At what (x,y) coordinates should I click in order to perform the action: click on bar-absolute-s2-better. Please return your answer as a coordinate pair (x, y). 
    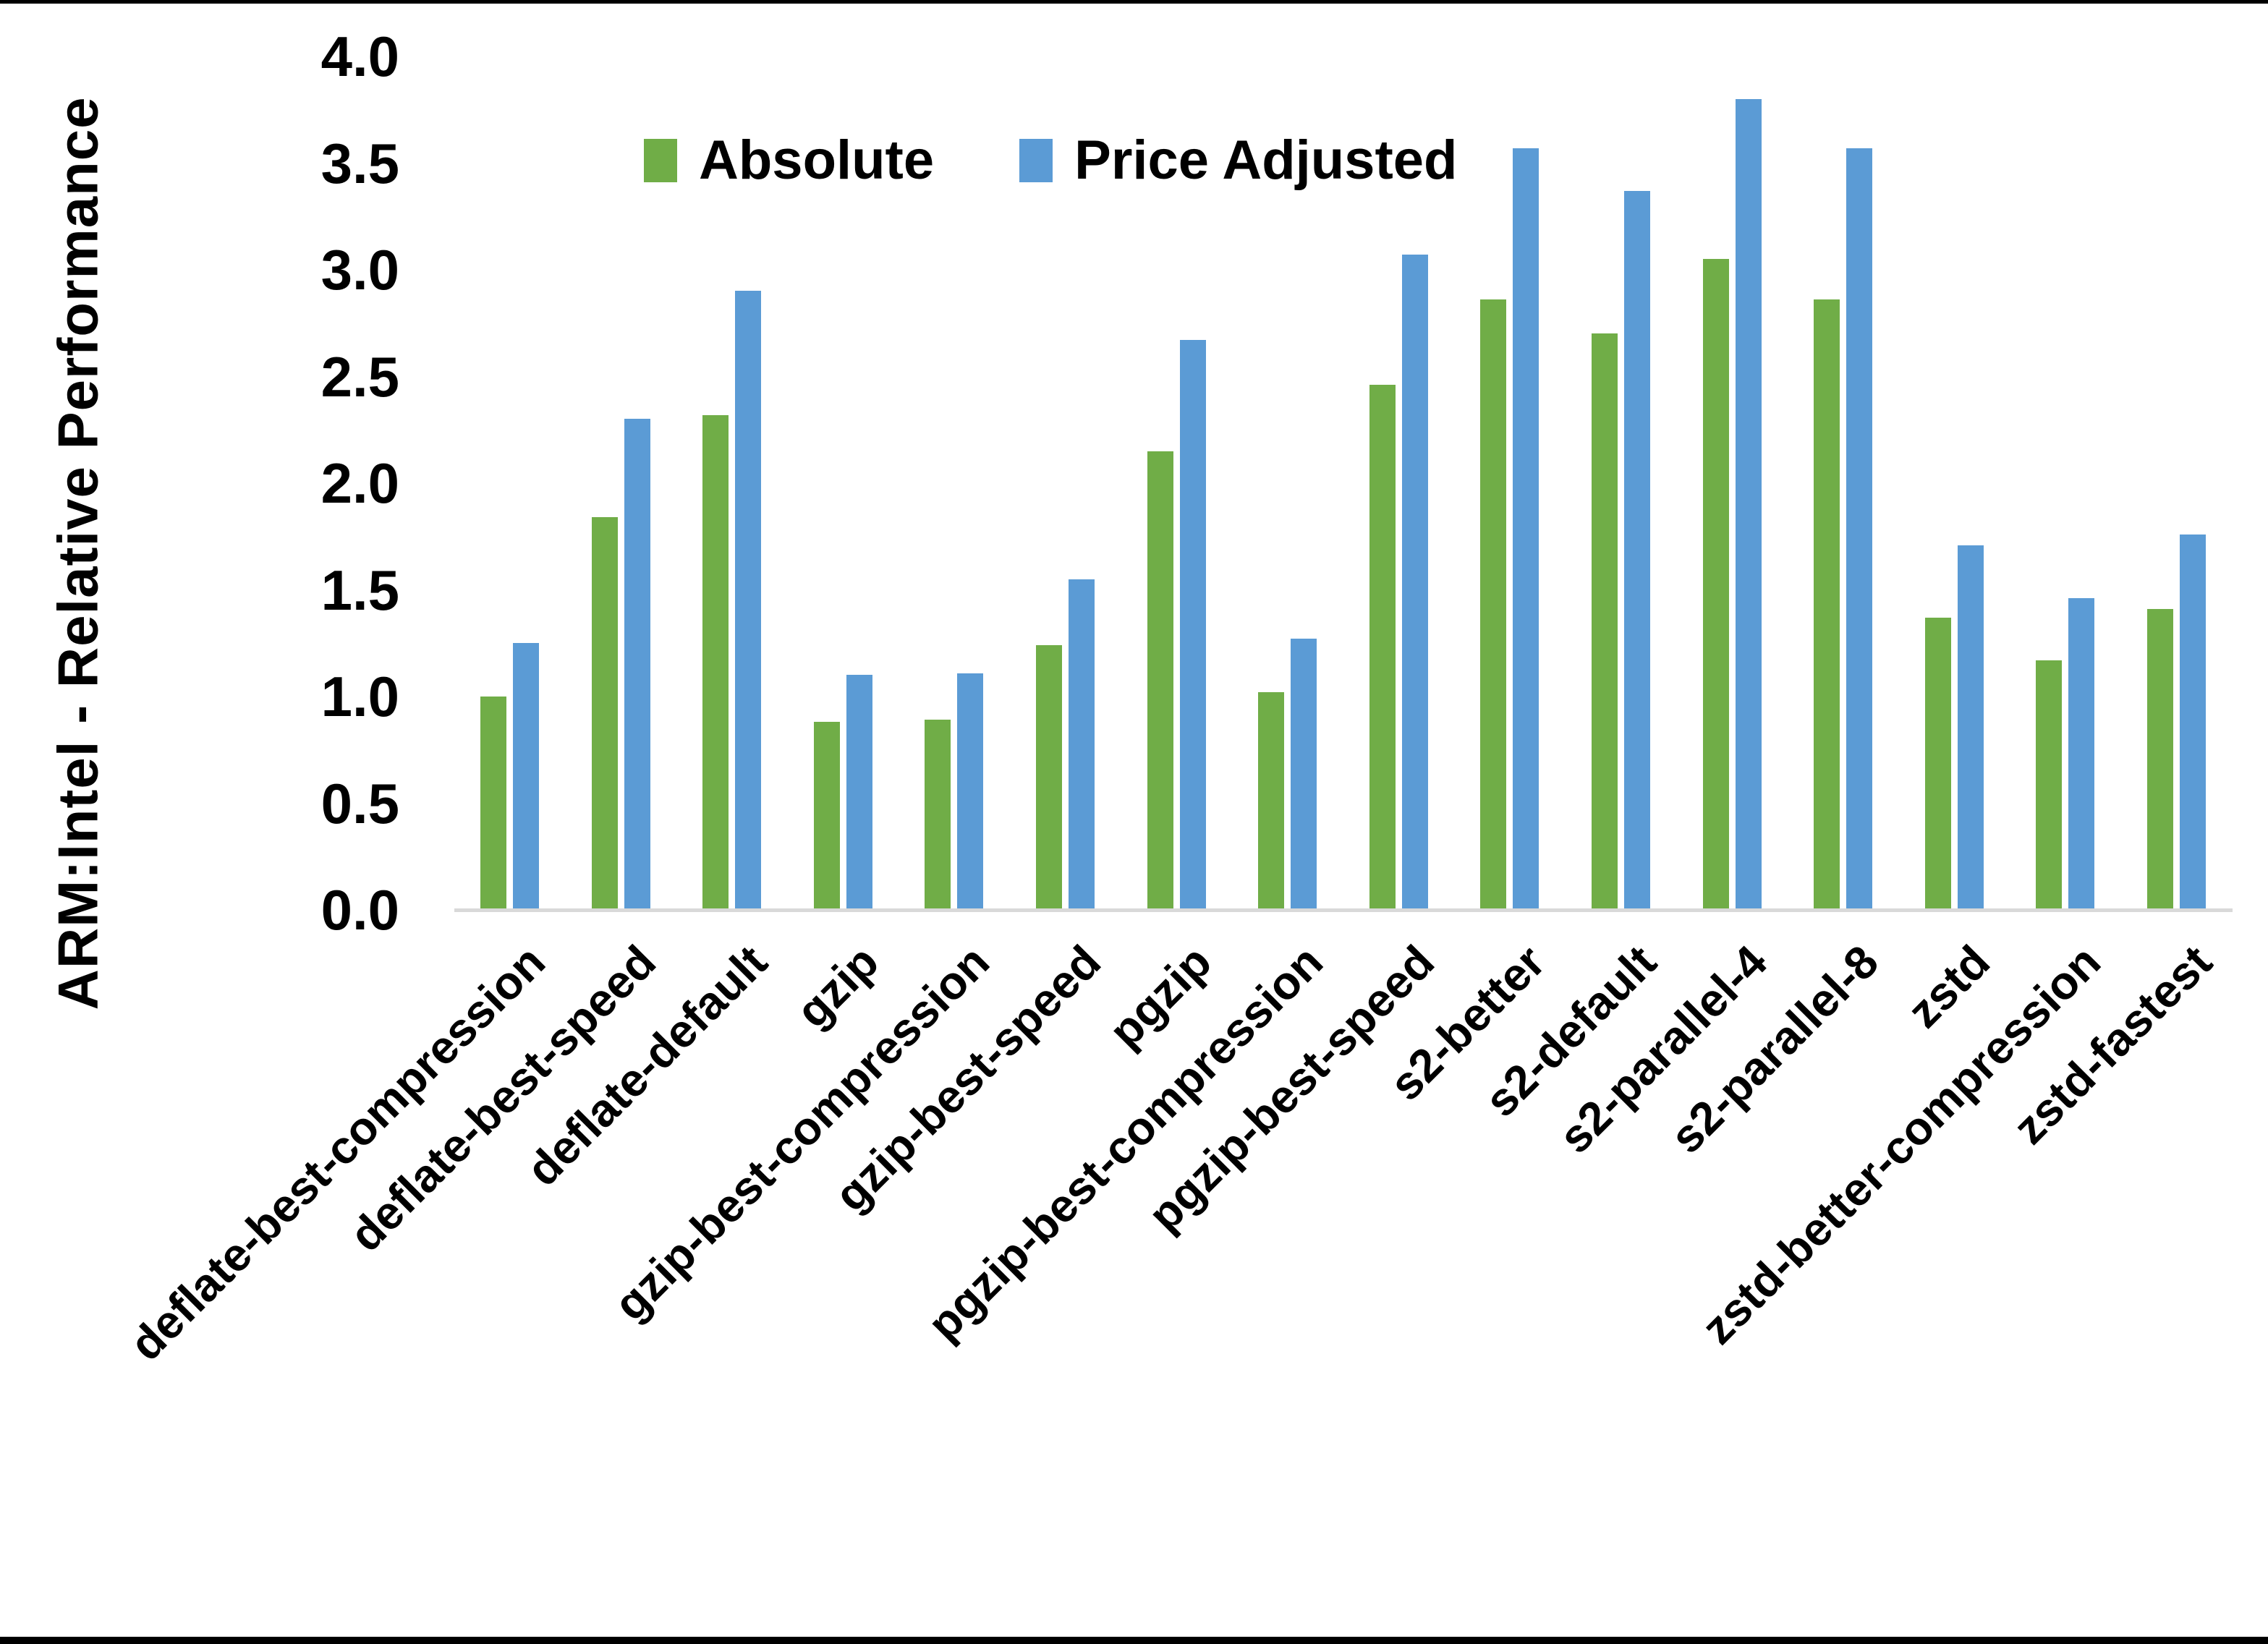
    Looking at the image, I should click on (1493, 604).